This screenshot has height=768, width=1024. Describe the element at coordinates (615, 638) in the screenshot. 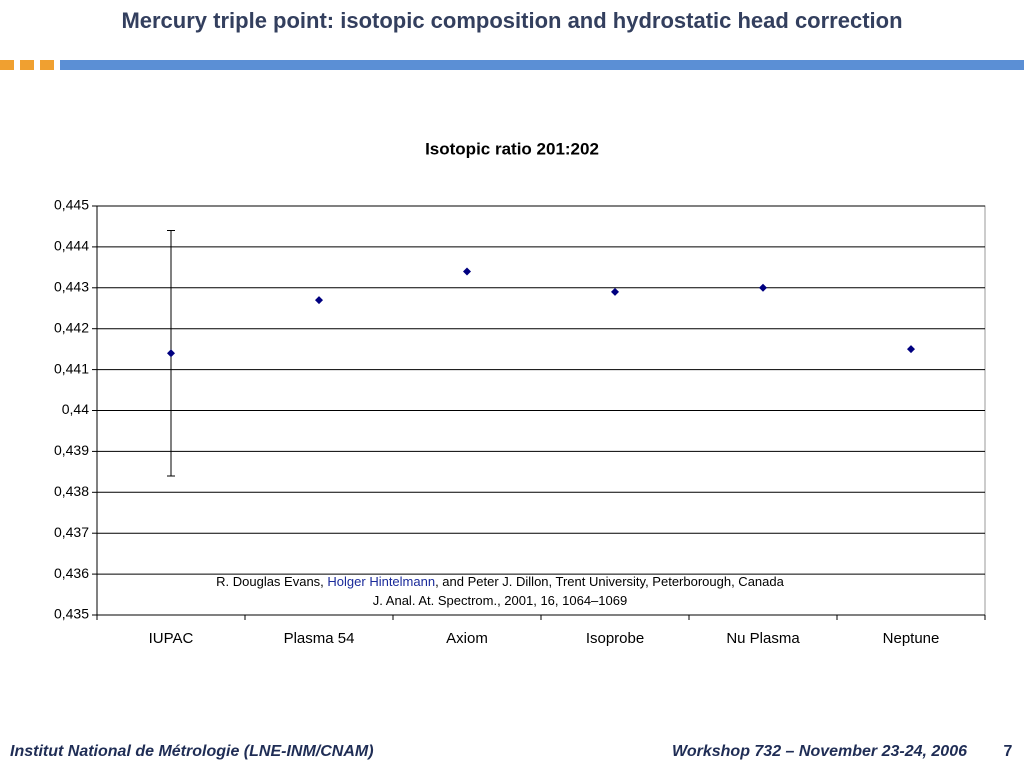

I see `x-tick-label: Isoprobe` at that location.